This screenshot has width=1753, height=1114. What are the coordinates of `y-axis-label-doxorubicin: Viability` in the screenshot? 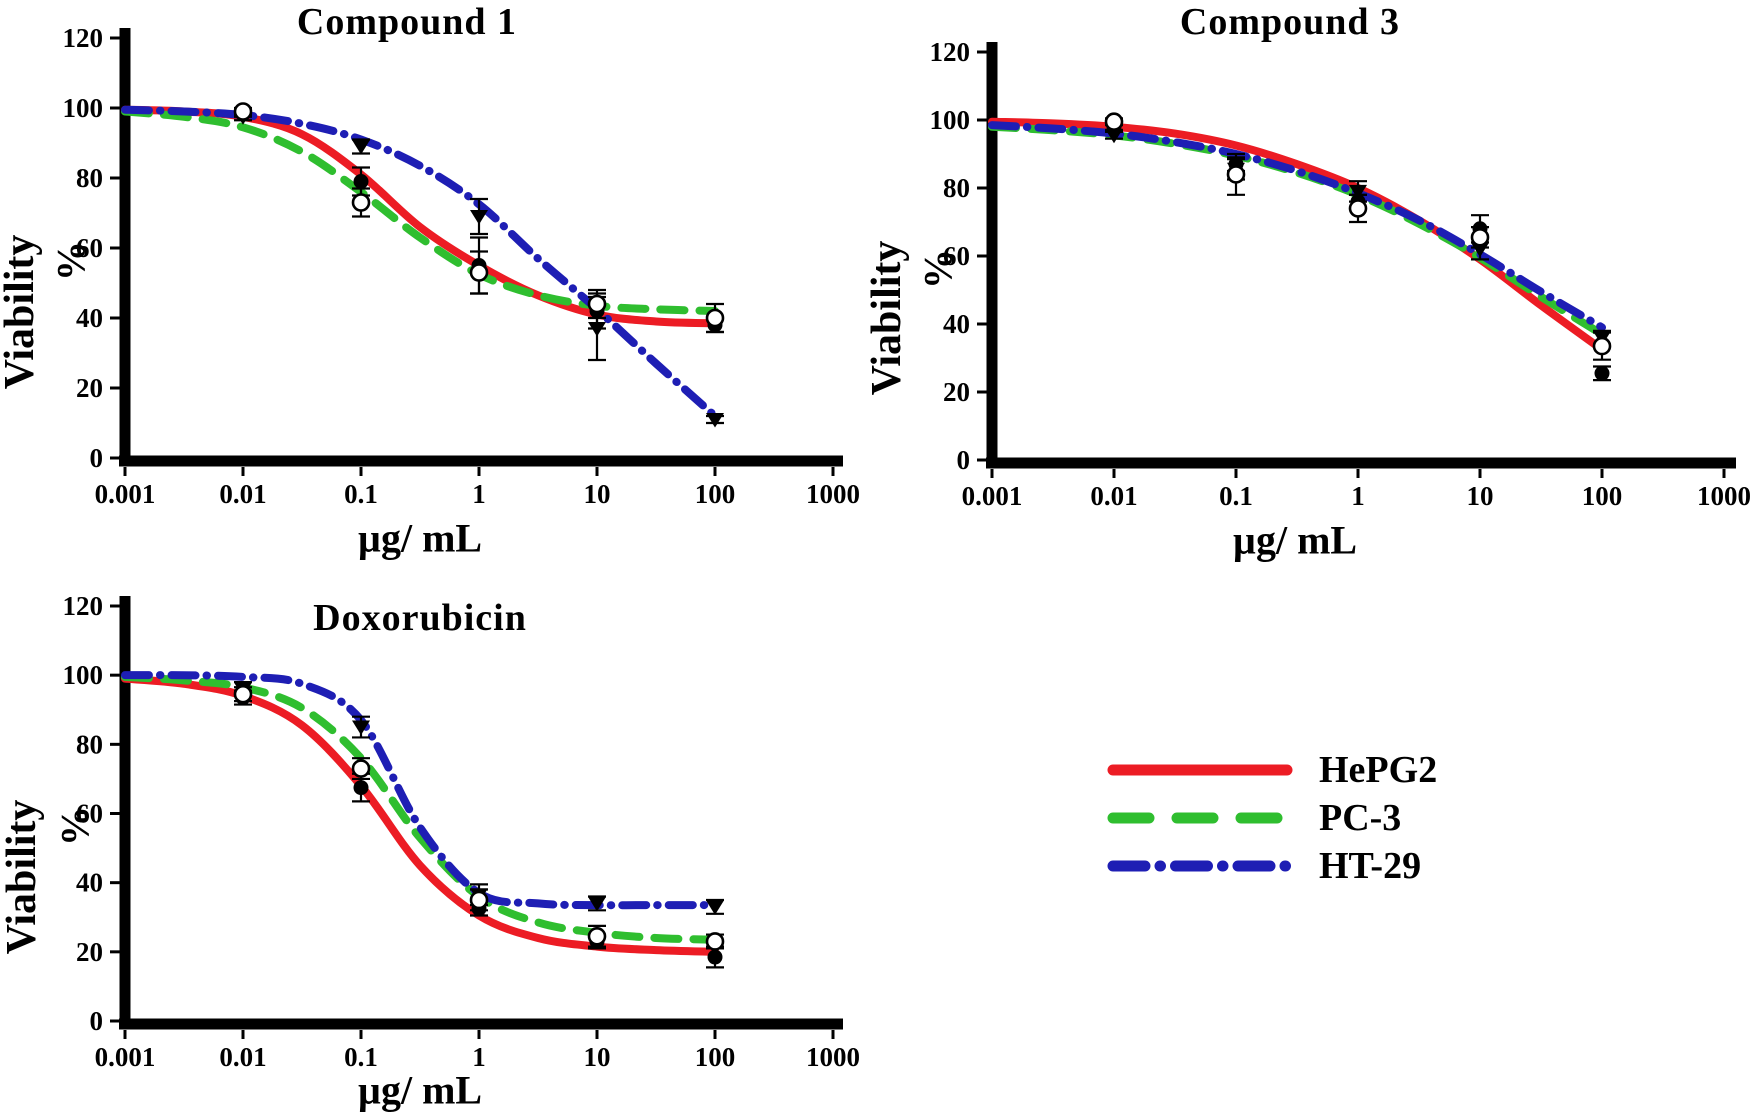 It's located at (22, 877).